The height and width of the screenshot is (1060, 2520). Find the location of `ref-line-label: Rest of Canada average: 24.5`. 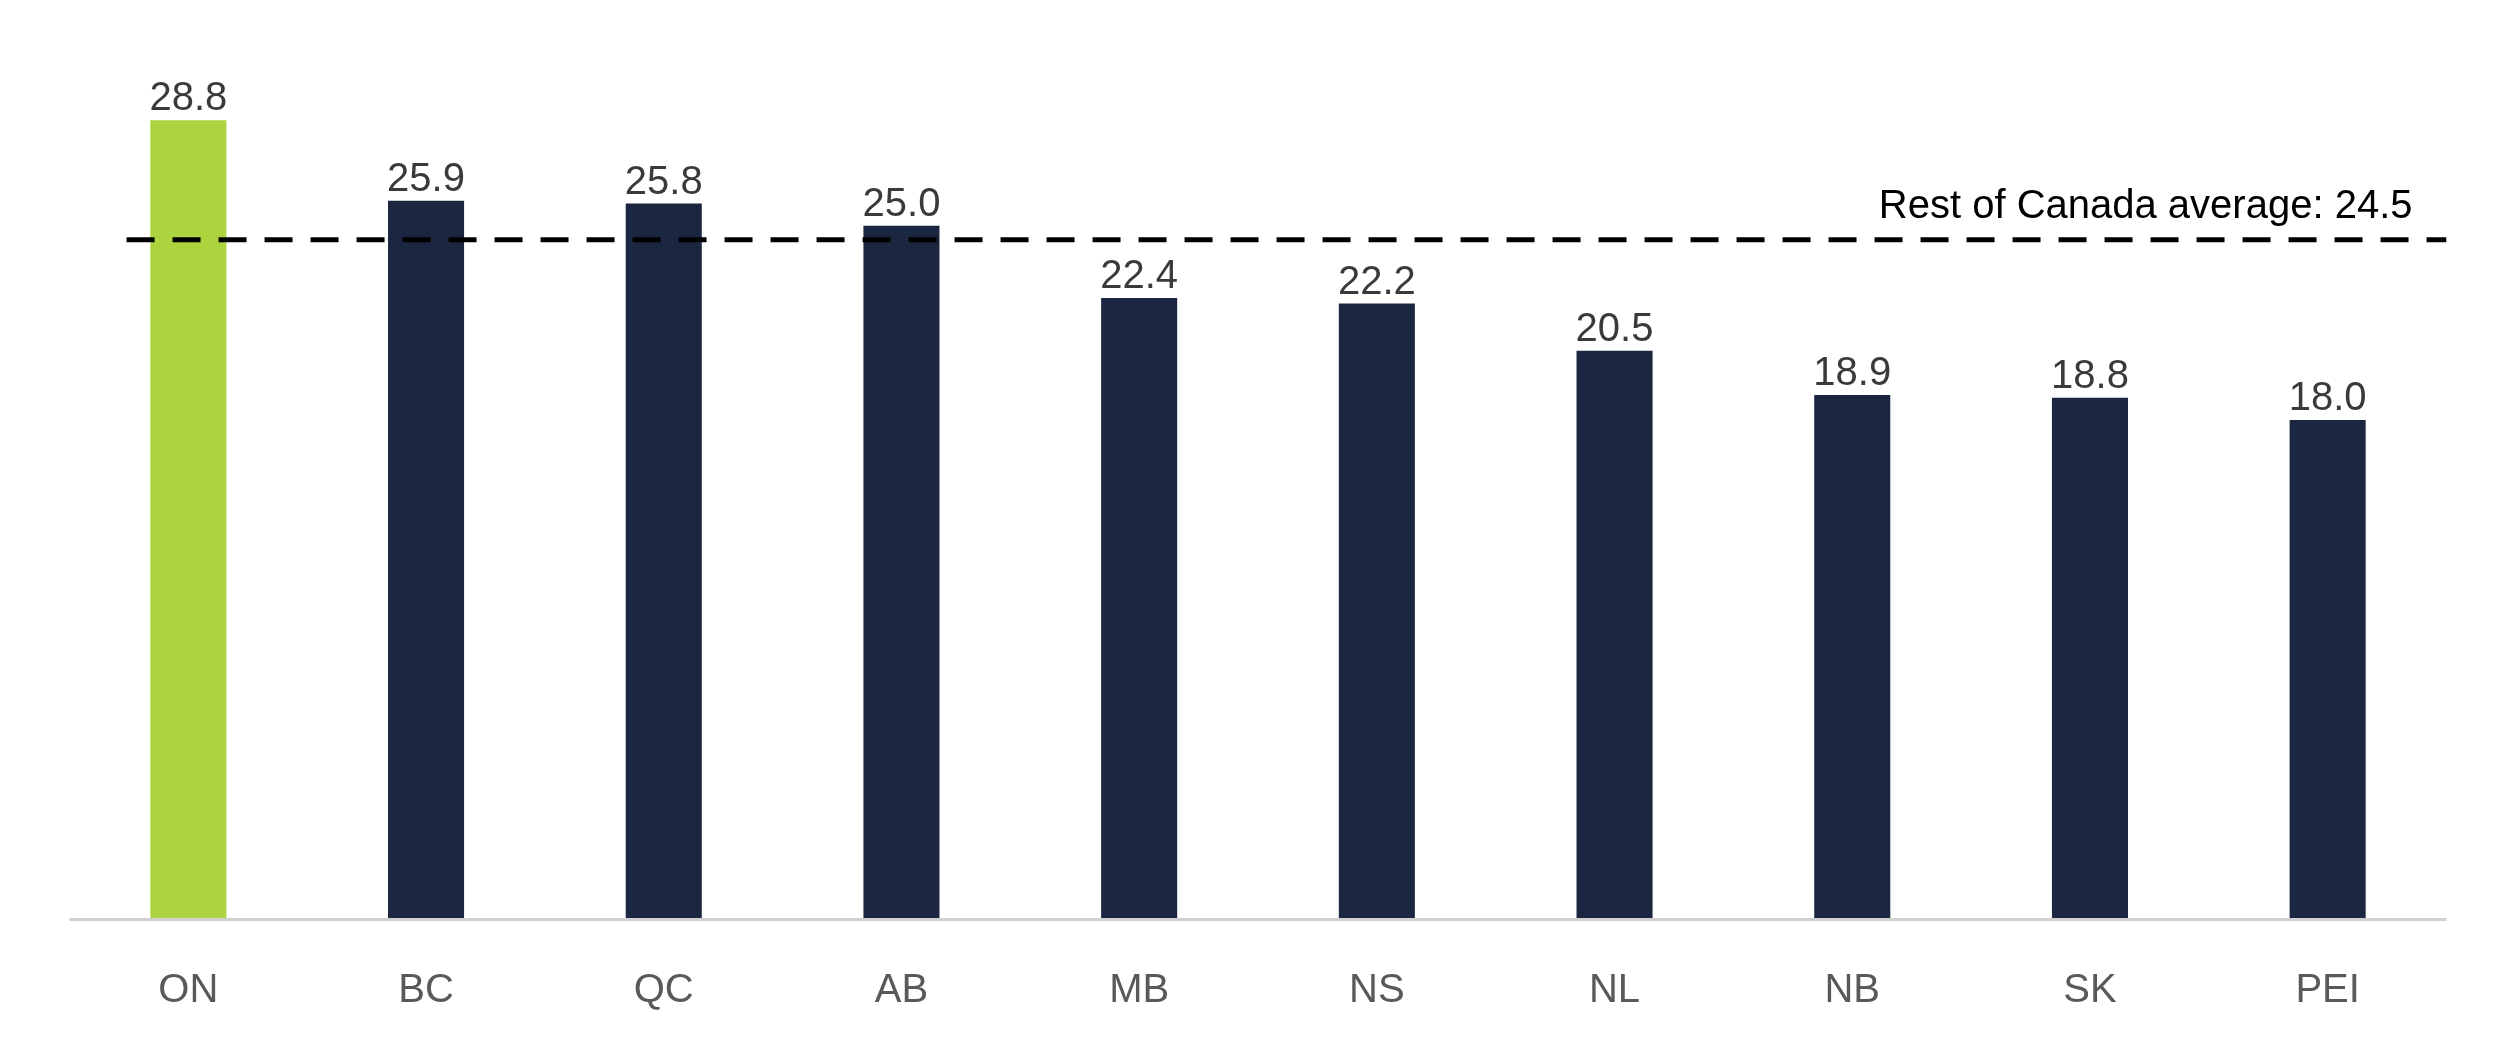

ref-line-label: Rest of Canada average: 24.5 is located at coordinates (2145, 203).